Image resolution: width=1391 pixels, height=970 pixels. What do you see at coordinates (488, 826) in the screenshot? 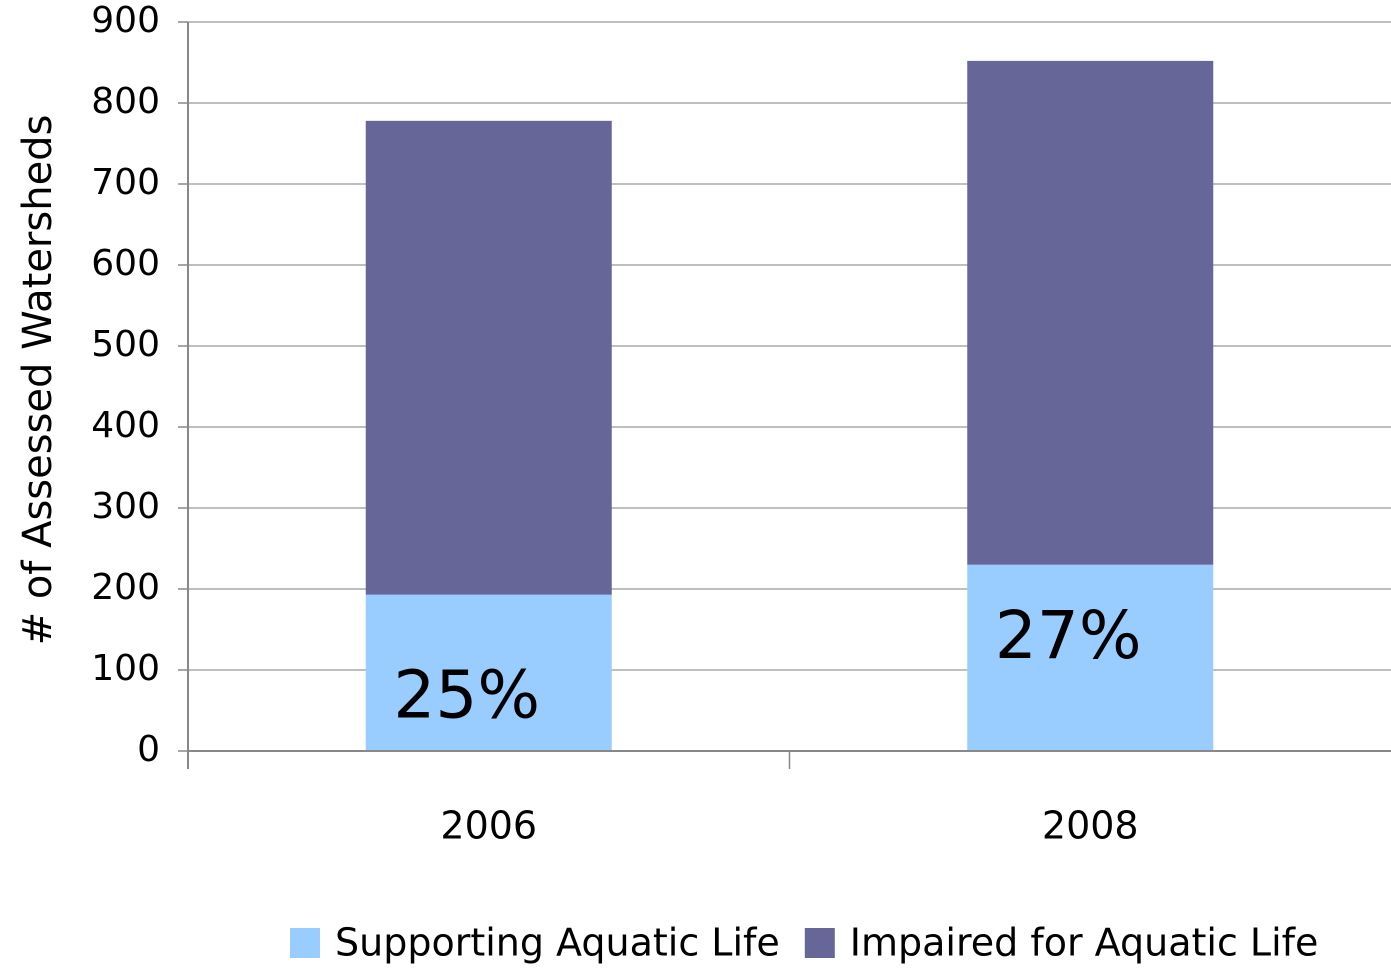
I see `x-tick-label: 2006` at bounding box center [488, 826].